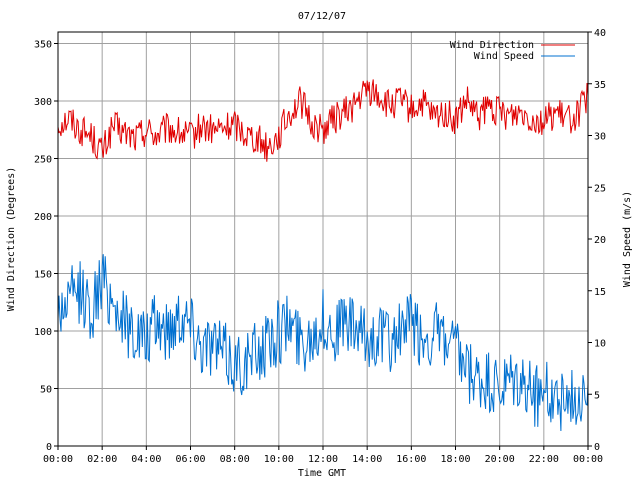 The image size is (640, 480). I want to click on x-tick-label: 02:00, so click(102, 459).